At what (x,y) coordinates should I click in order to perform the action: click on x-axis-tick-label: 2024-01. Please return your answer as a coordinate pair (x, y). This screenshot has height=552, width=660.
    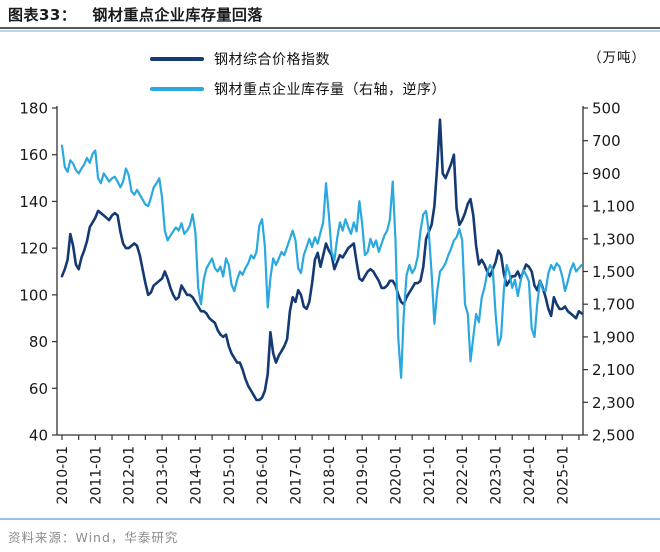
    Looking at the image, I should click on (530, 475).